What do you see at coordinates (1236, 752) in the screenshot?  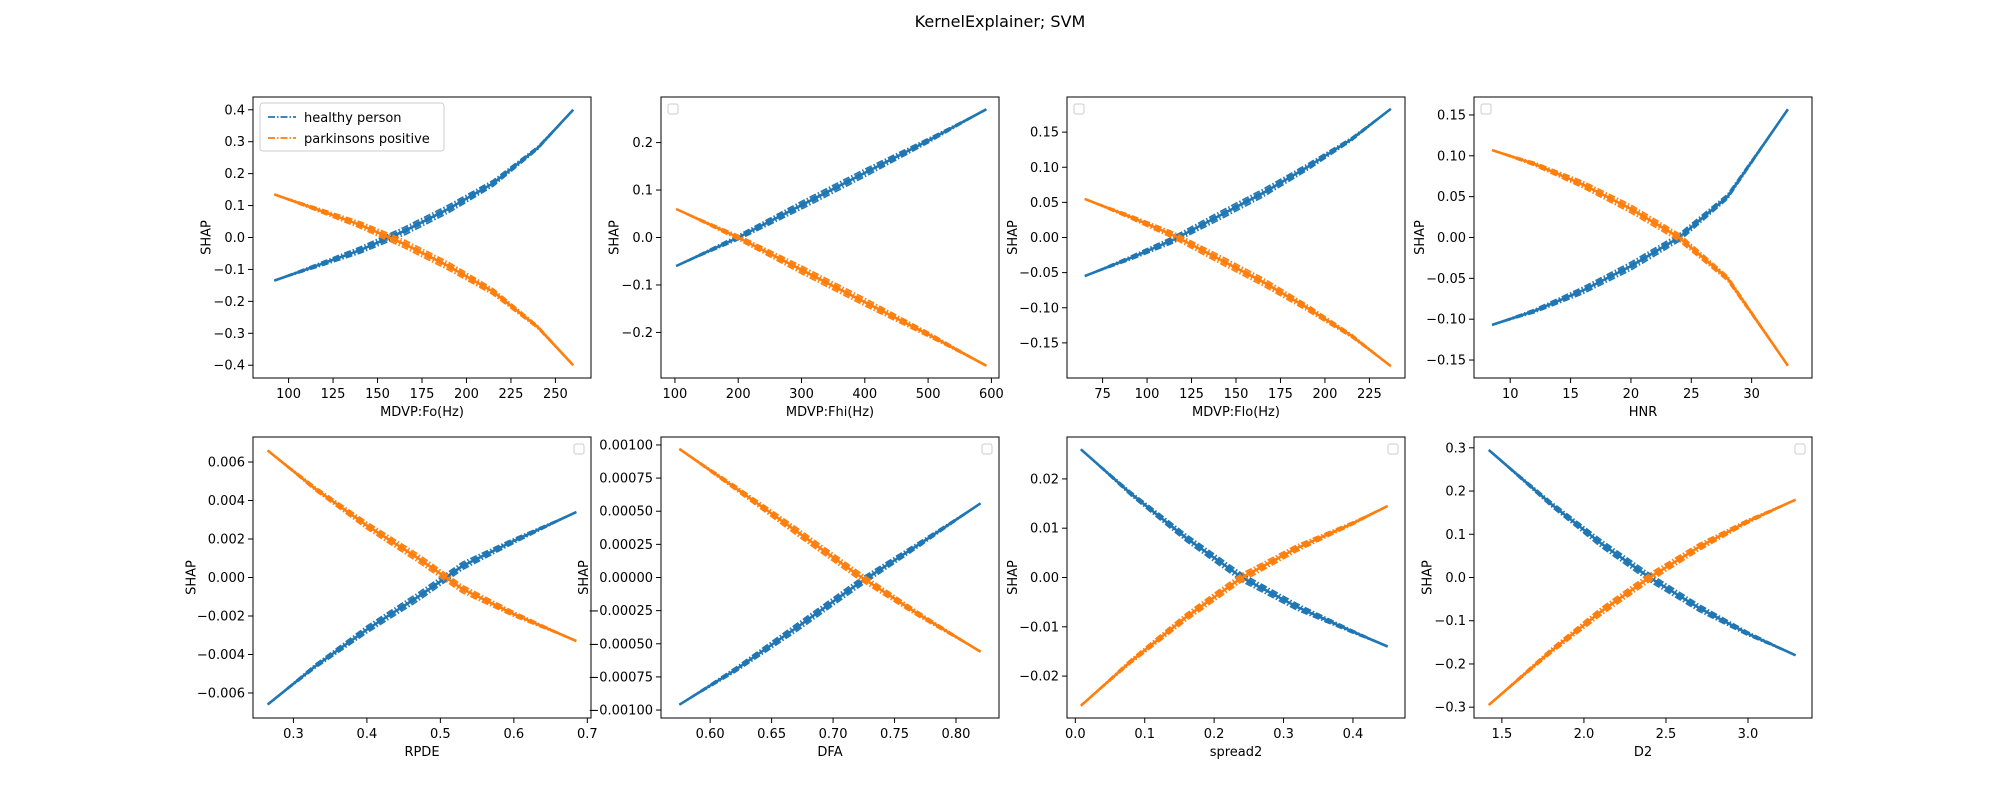 I see `x-axis-label: spread2` at bounding box center [1236, 752].